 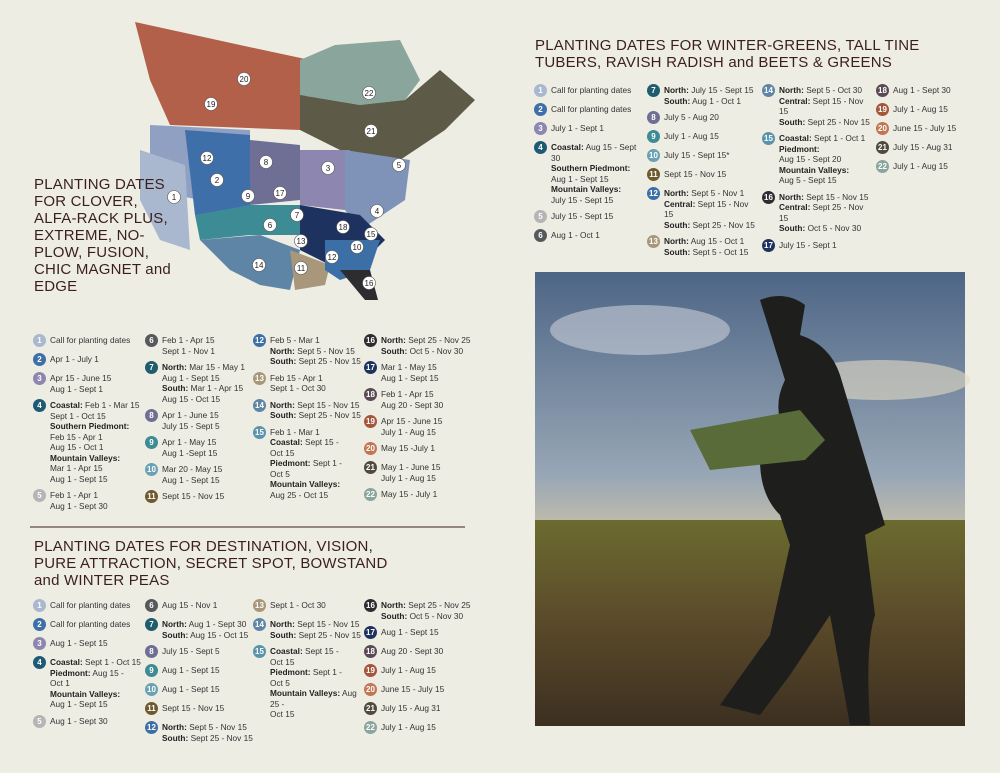 I want to click on region-label: Coastal:, so click(x=286, y=651).